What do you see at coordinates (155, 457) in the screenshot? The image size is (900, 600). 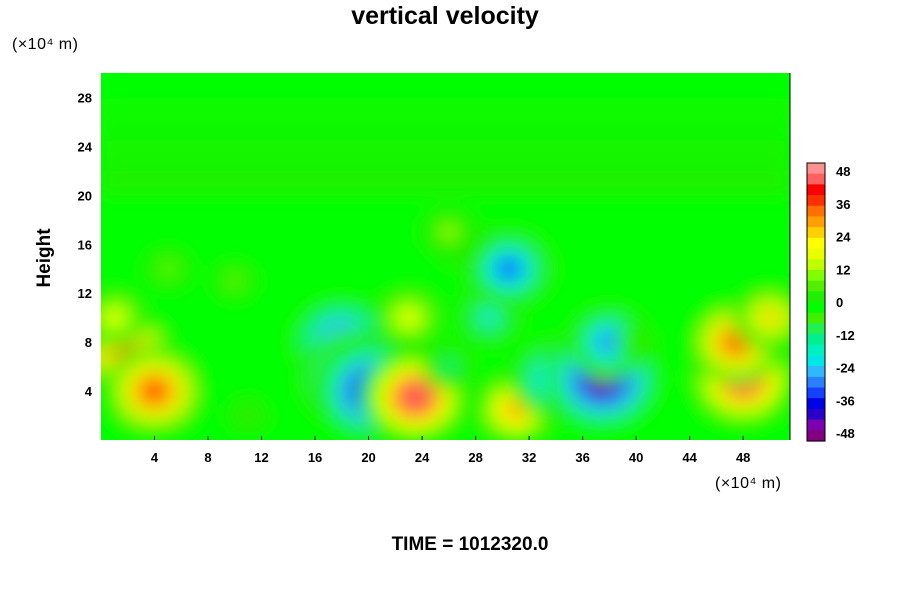 I see `x-tick-label: 4` at bounding box center [155, 457].